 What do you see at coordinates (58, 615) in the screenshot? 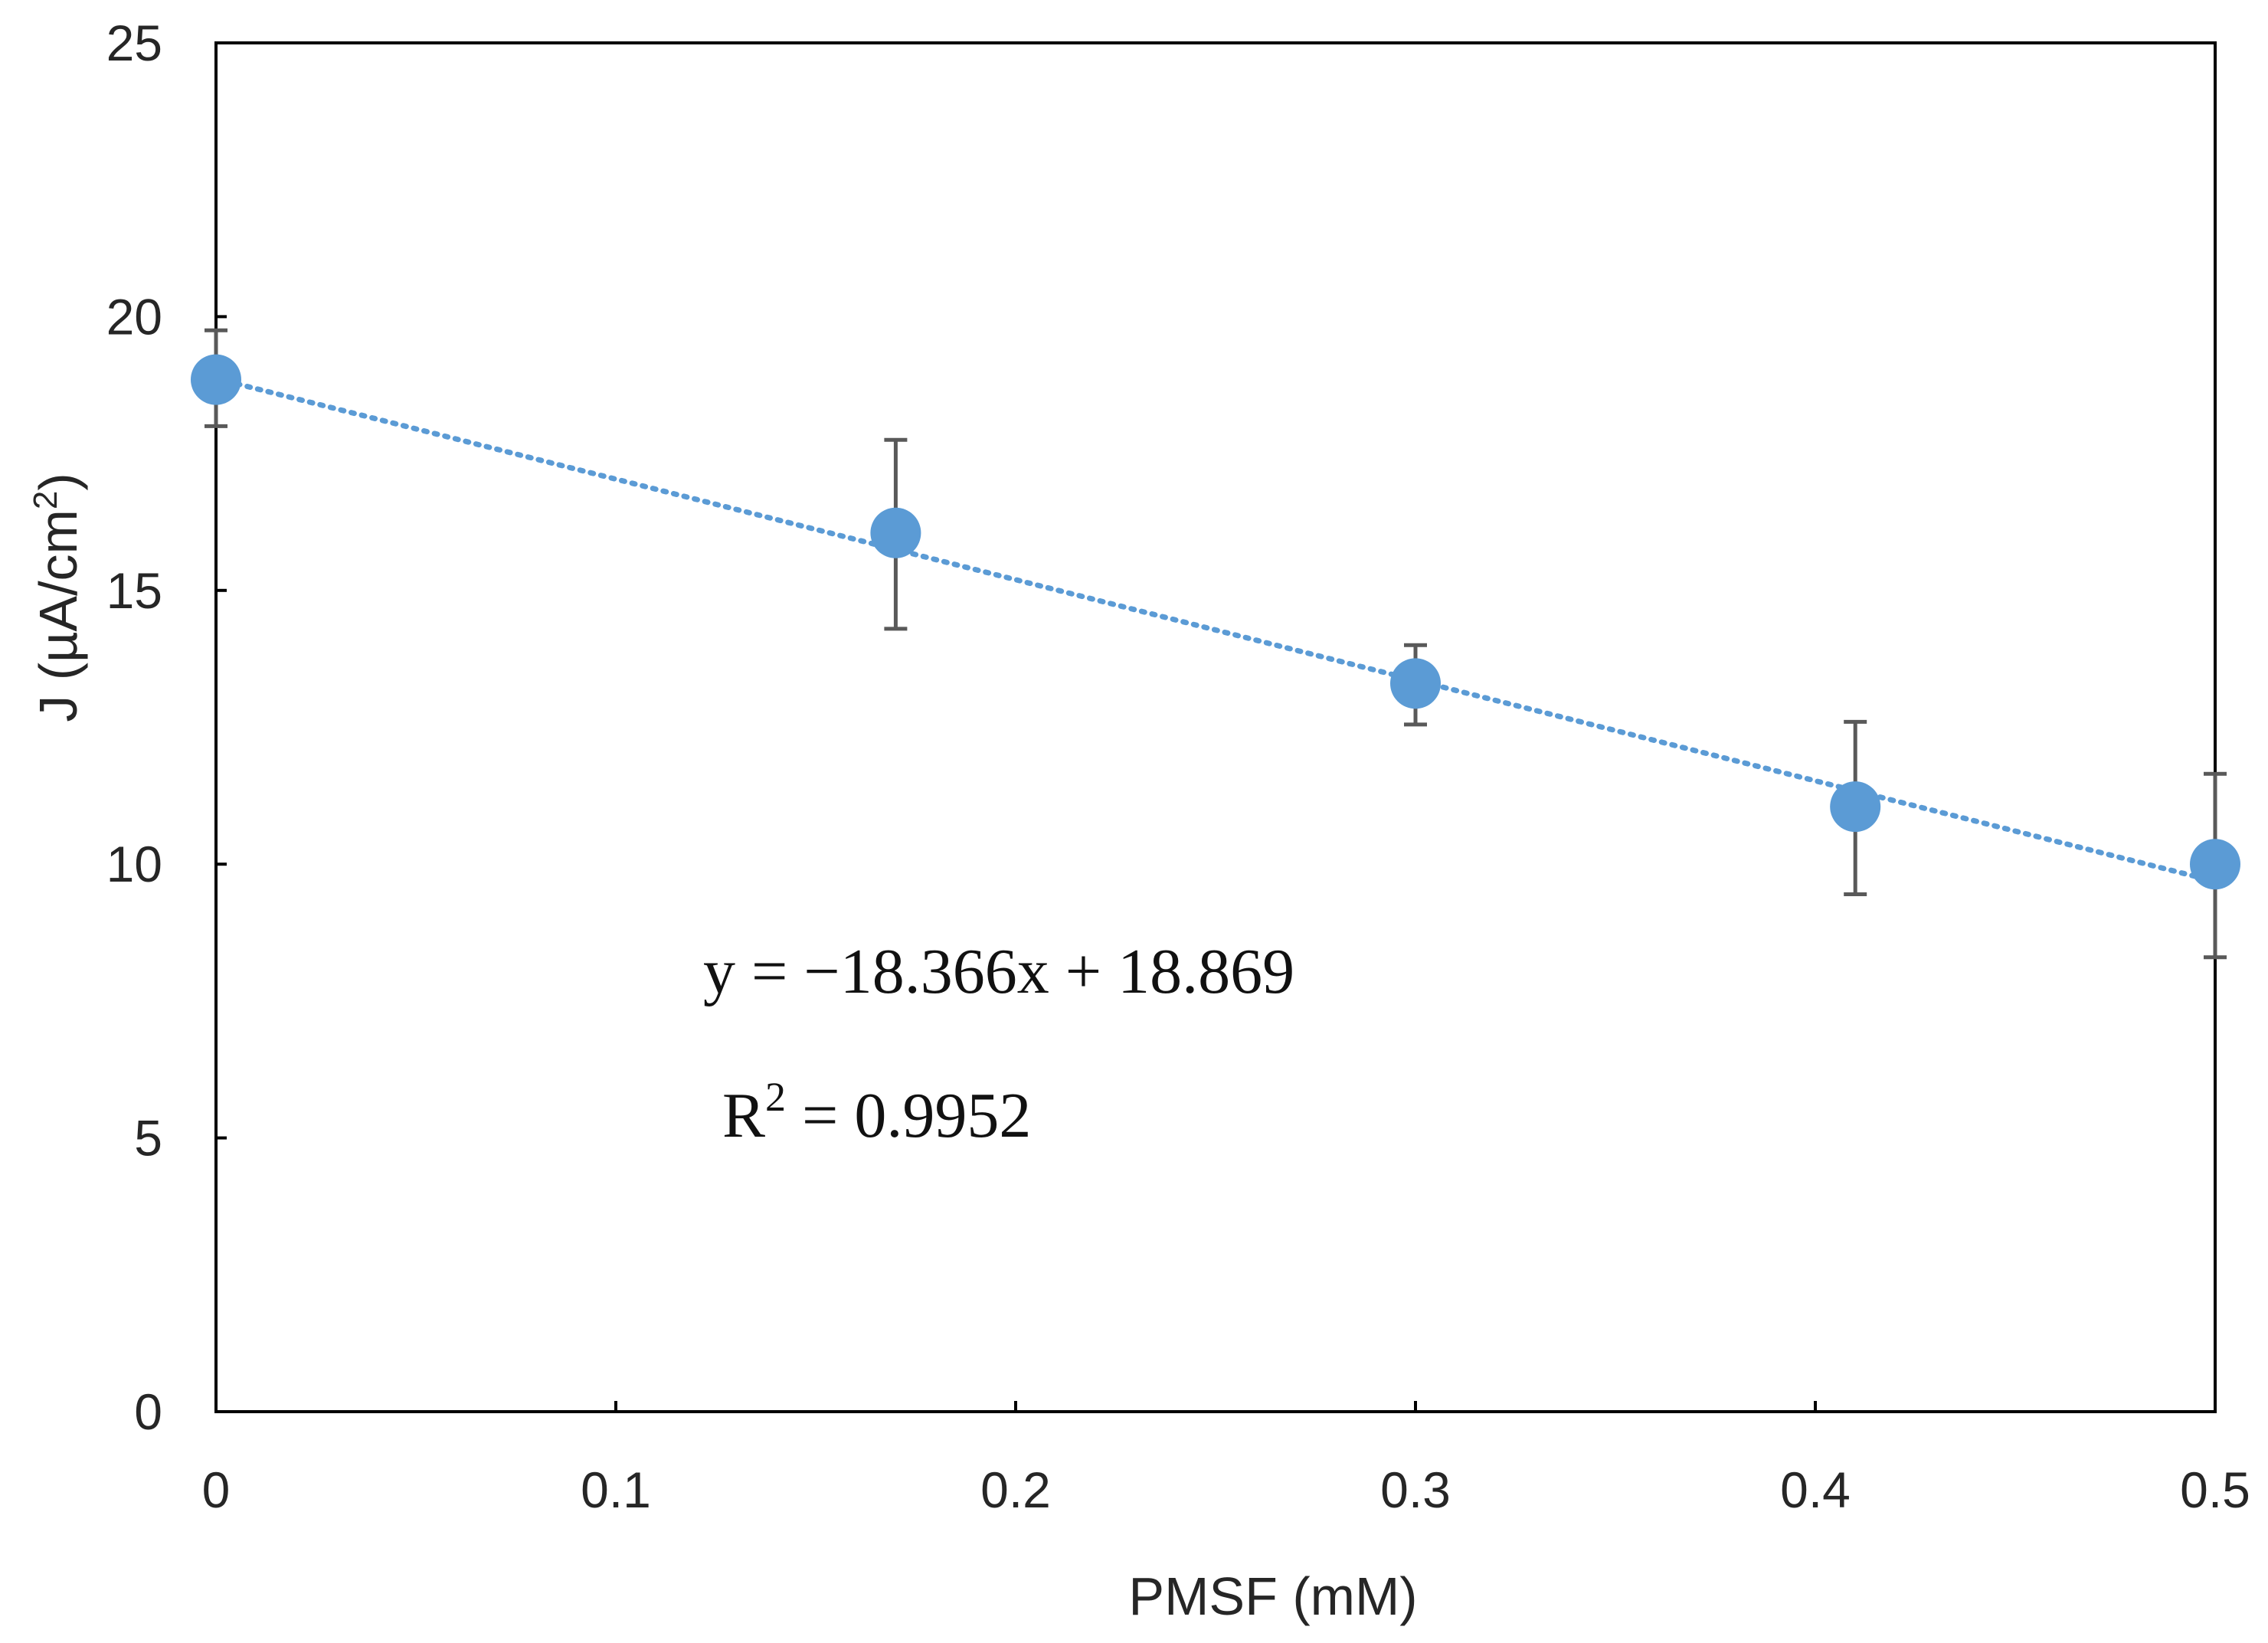
I see `y-axis-title-main: J (µA/cm` at bounding box center [58, 615].